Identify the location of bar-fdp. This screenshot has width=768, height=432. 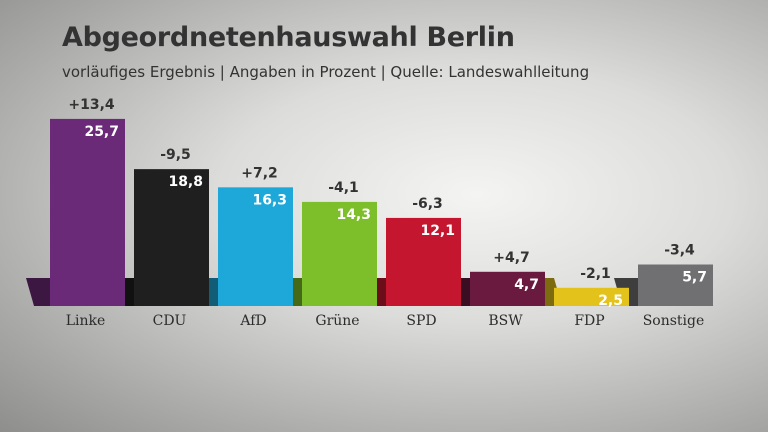
(591, 296).